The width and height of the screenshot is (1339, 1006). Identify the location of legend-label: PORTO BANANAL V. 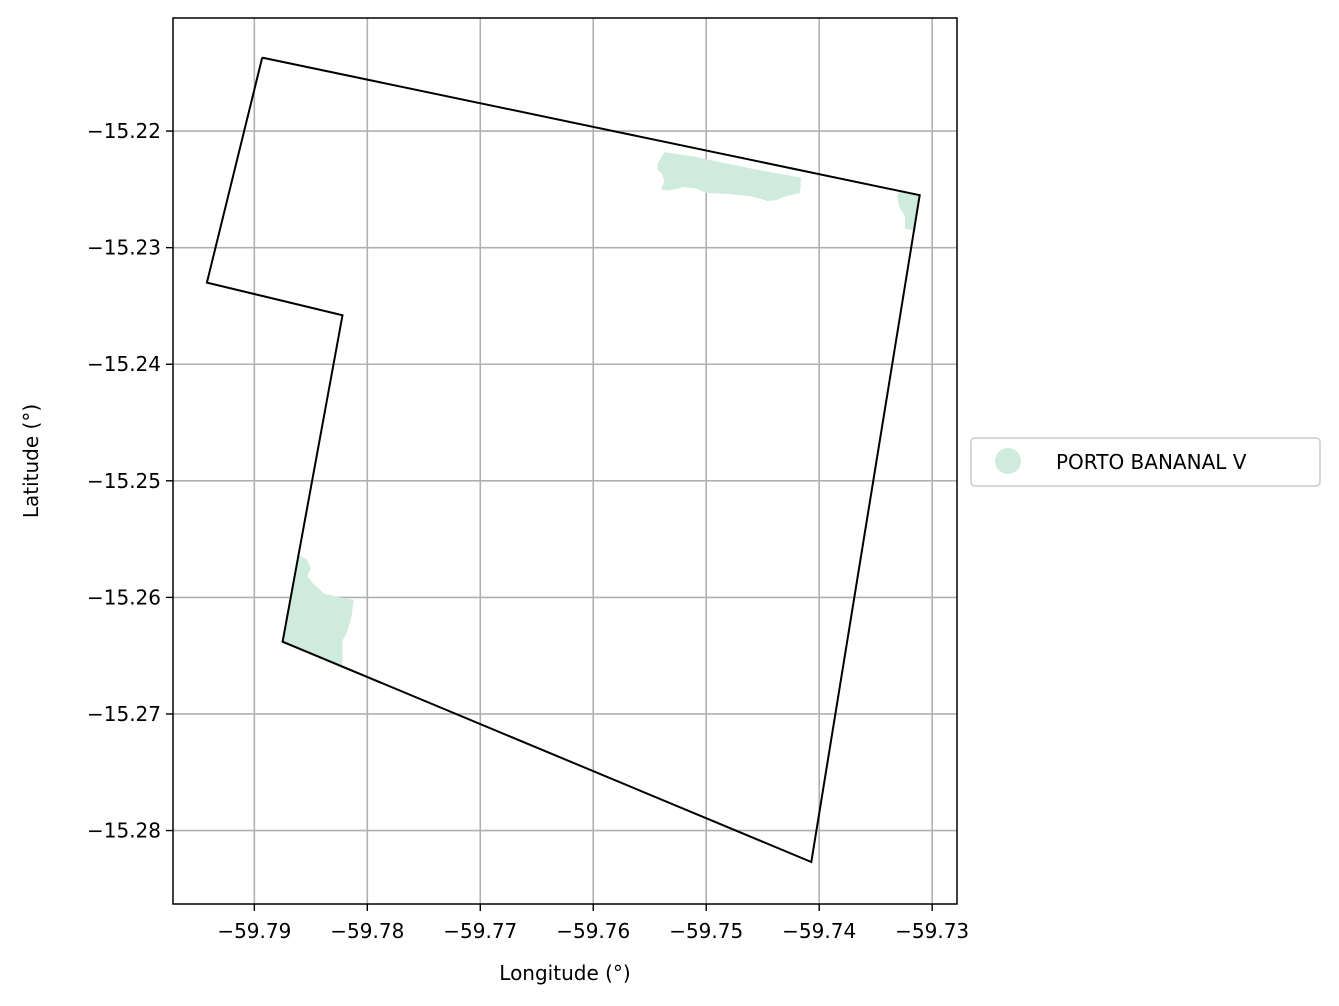
(1151, 462).